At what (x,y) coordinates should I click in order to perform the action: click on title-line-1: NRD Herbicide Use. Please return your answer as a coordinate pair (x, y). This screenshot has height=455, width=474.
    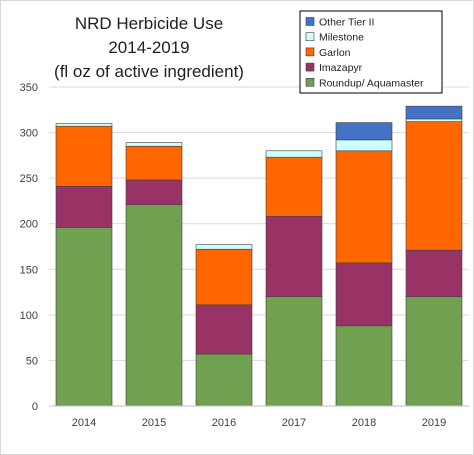
    Looking at the image, I should click on (149, 23).